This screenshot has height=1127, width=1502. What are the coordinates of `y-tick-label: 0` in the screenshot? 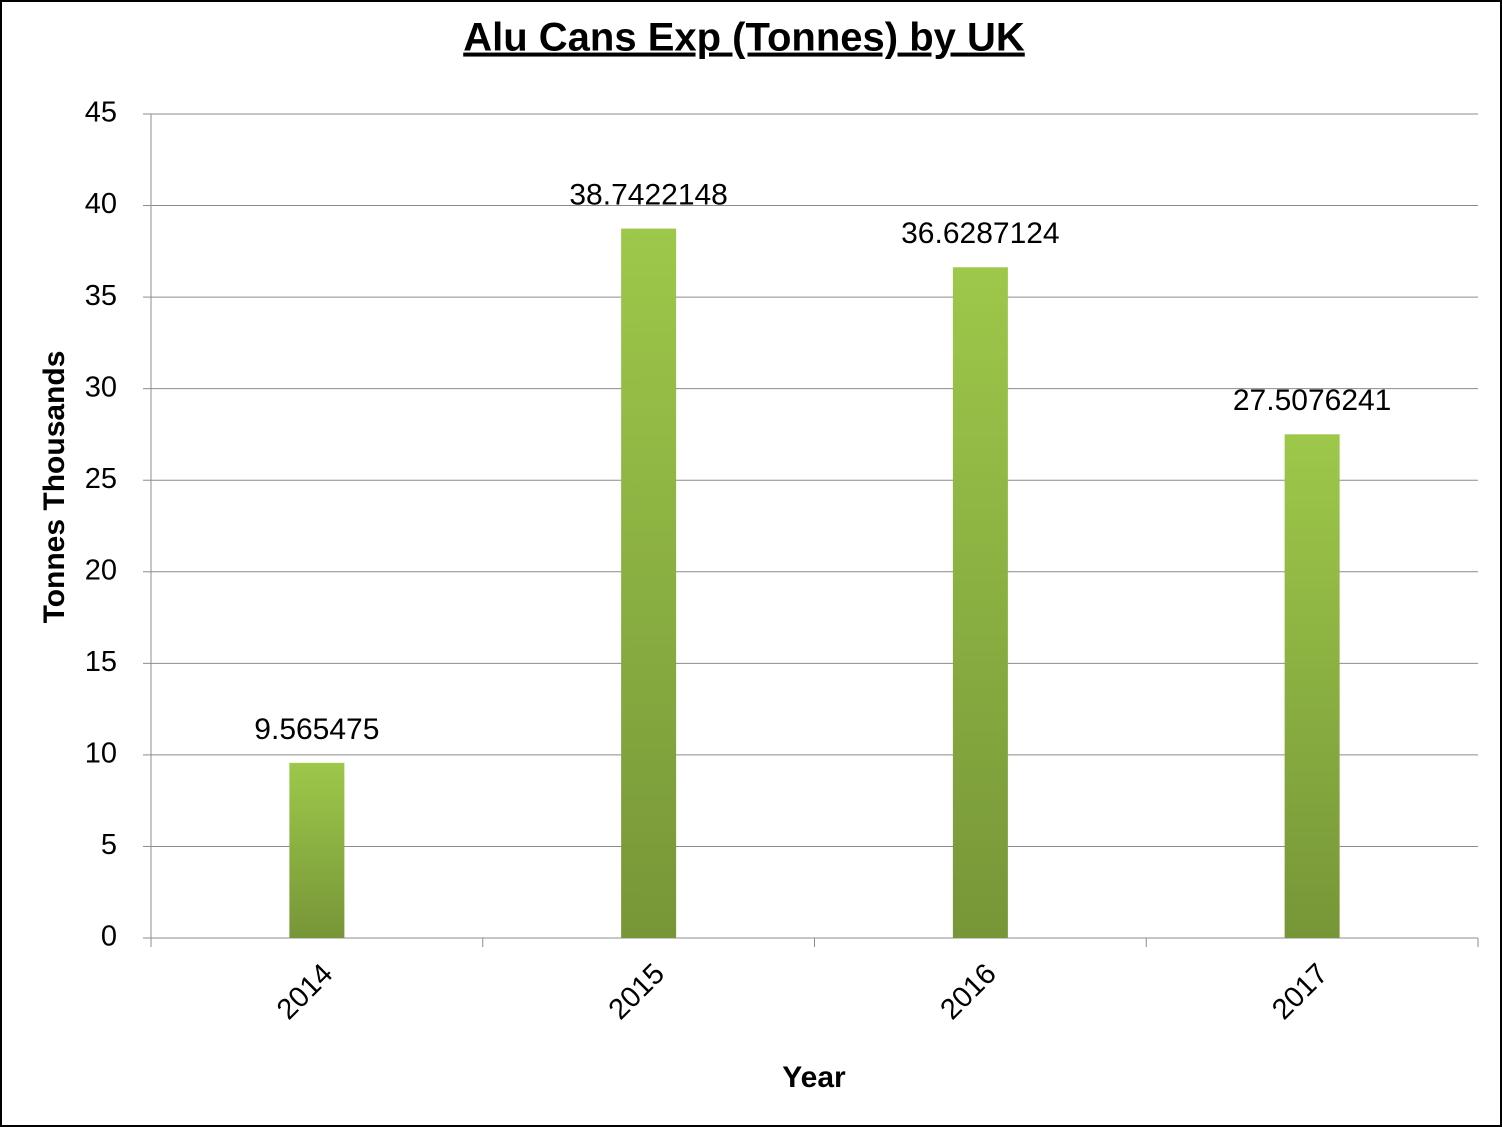 It's located at (109, 937).